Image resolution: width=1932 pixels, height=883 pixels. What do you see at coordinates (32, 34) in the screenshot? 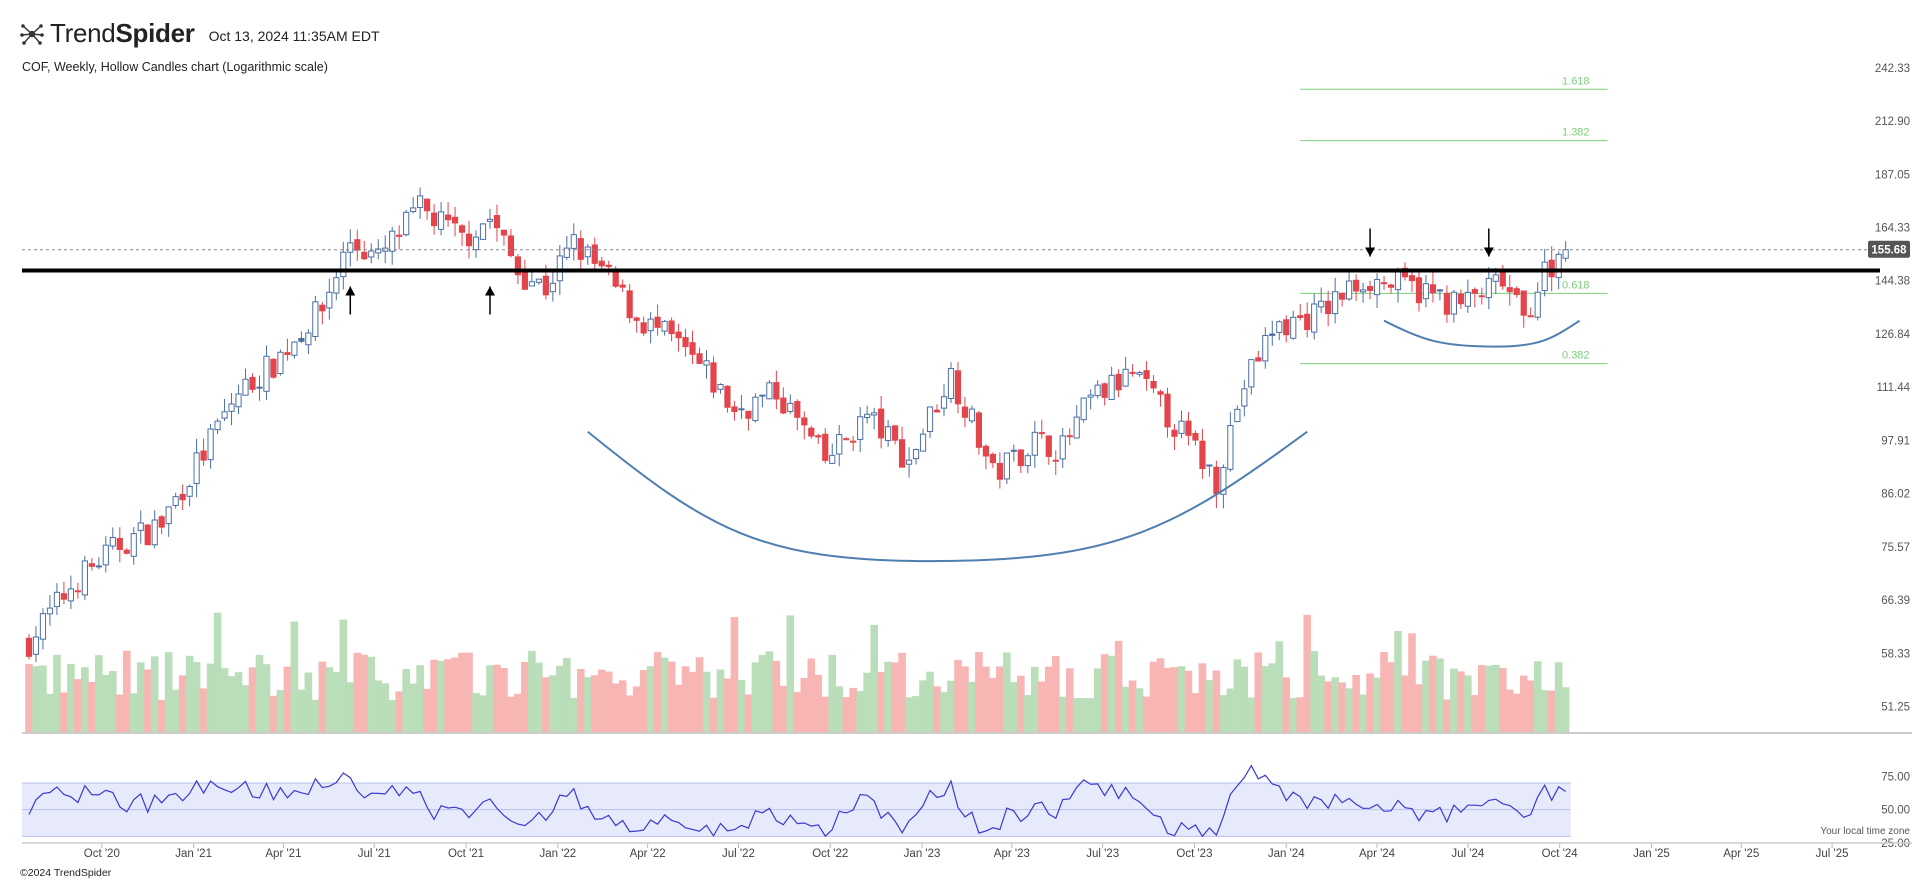
I see `trendspider-logo-icon` at bounding box center [32, 34].